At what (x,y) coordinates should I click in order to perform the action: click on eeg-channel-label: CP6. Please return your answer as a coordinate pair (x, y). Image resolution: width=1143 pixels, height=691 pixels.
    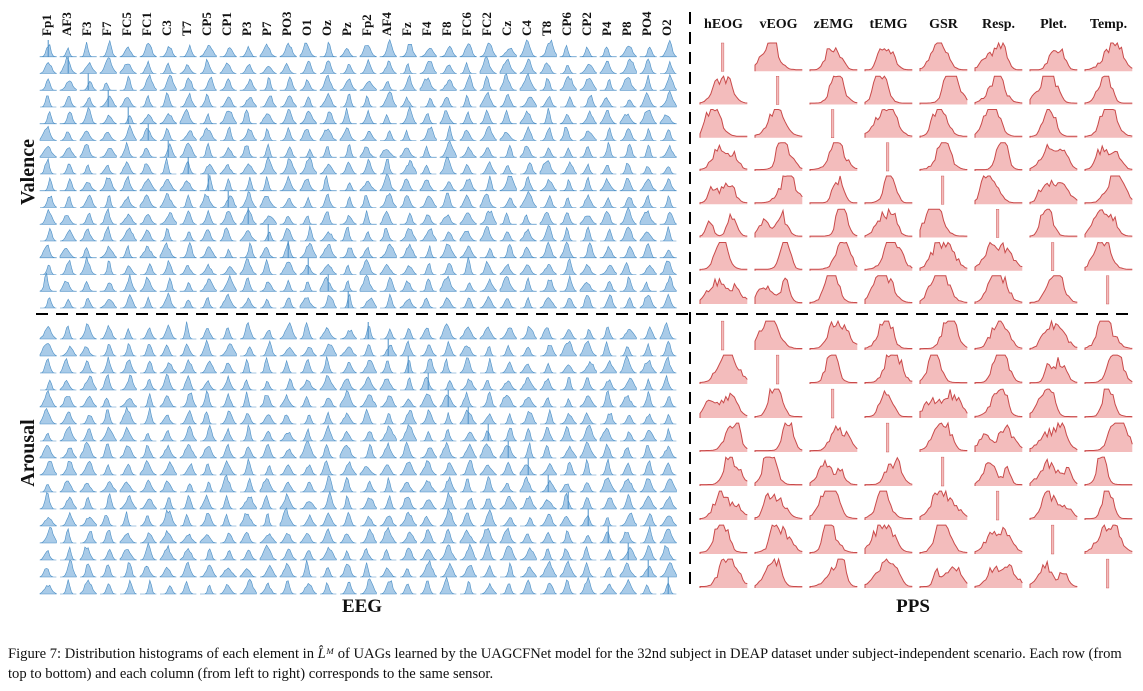
    Looking at the image, I should click on (566, 24).